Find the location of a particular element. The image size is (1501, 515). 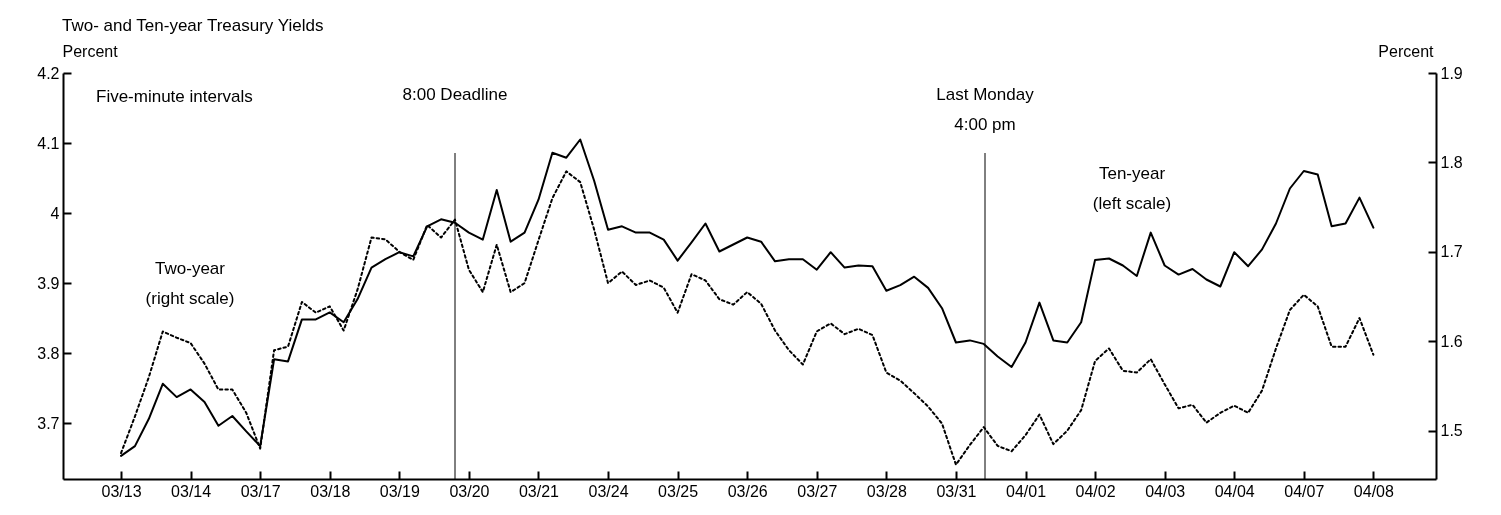

x-tick-label: 04/03 is located at coordinates (1165, 491).